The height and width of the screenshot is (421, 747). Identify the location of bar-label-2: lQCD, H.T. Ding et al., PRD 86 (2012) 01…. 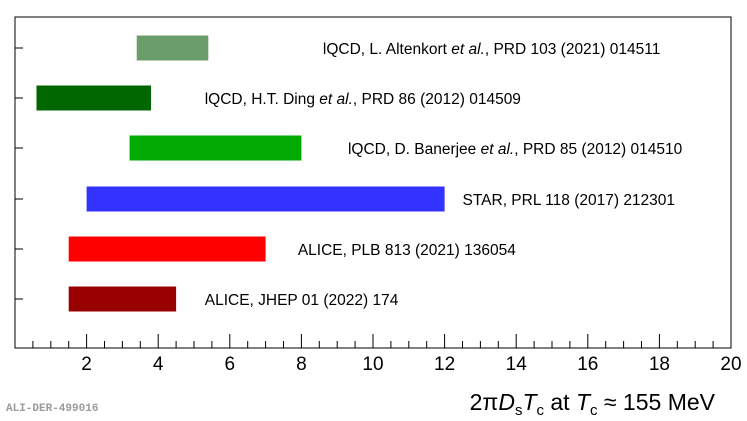
(363, 99).